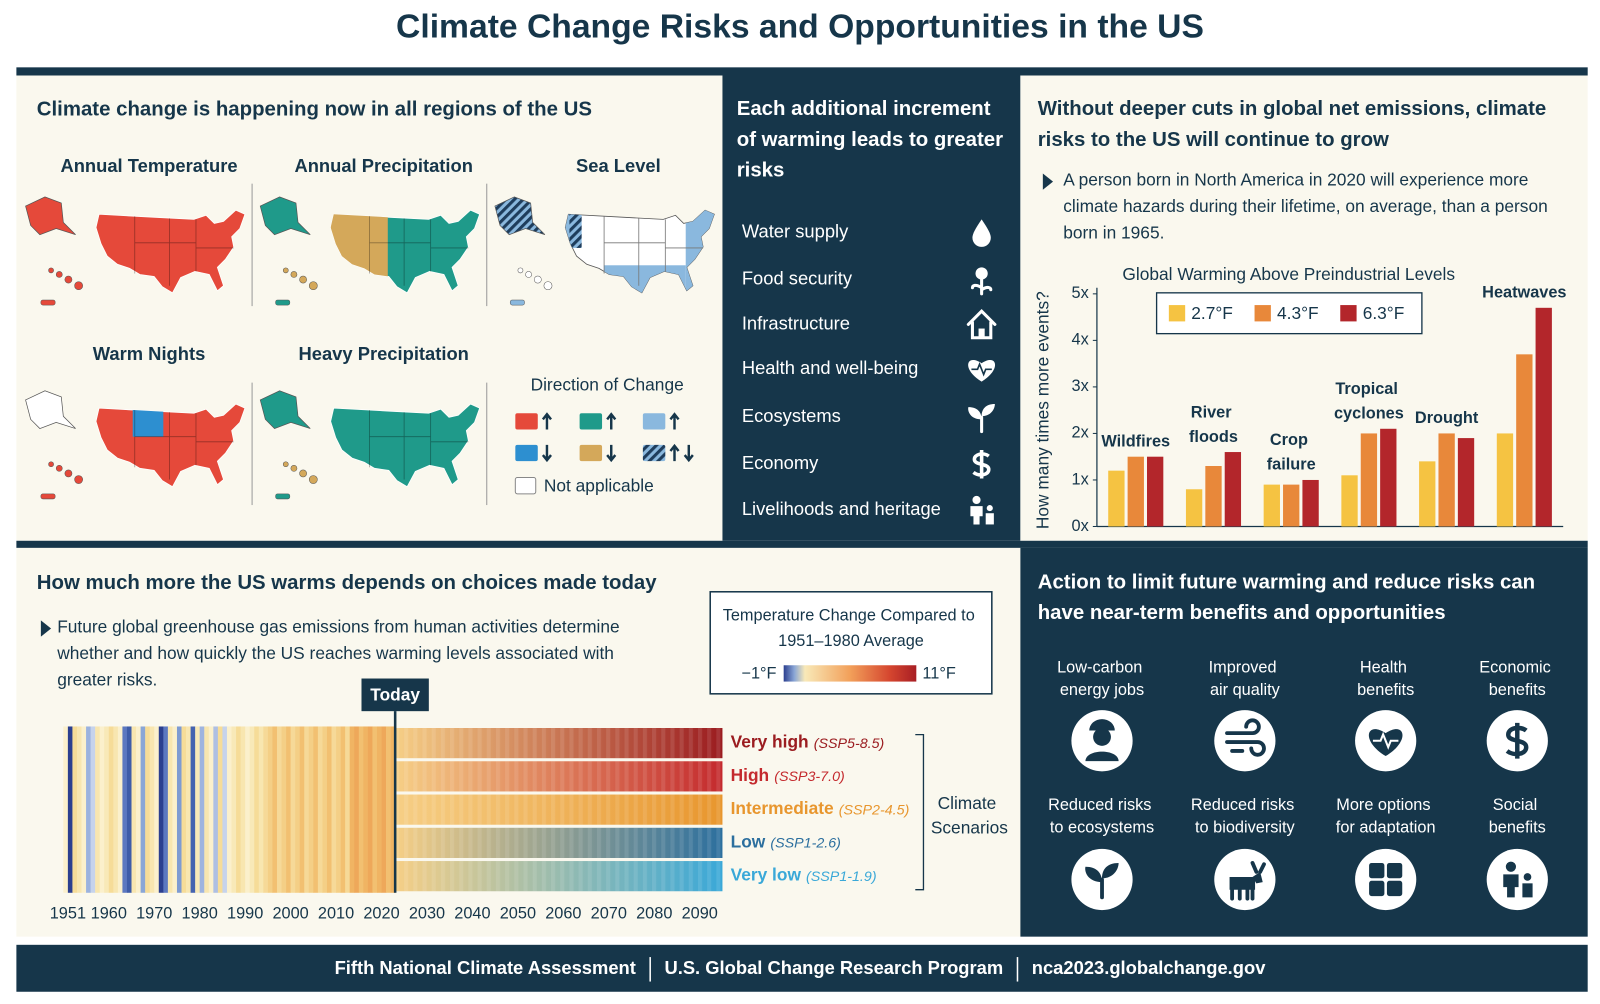  I want to click on text-line: 1951–1980 Average, so click(851, 641).